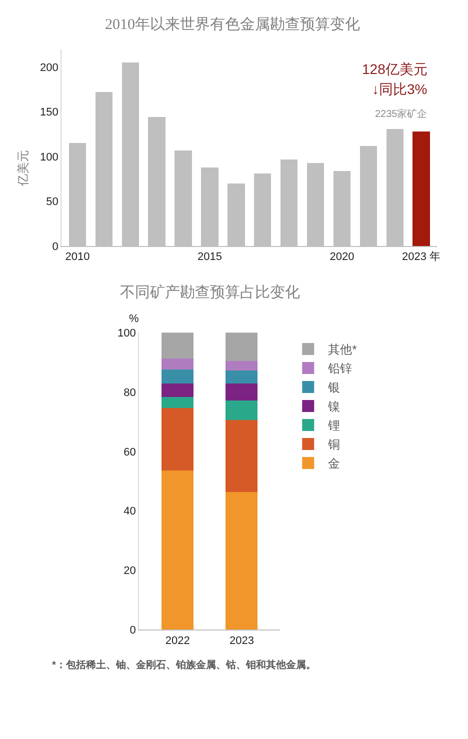 Image resolution: width=468 pixels, height=739 pixels. What do you see at coordinates (134, 319) in the screenshot?
I see `y-axis-title: %` at bounding box center [134, 319].